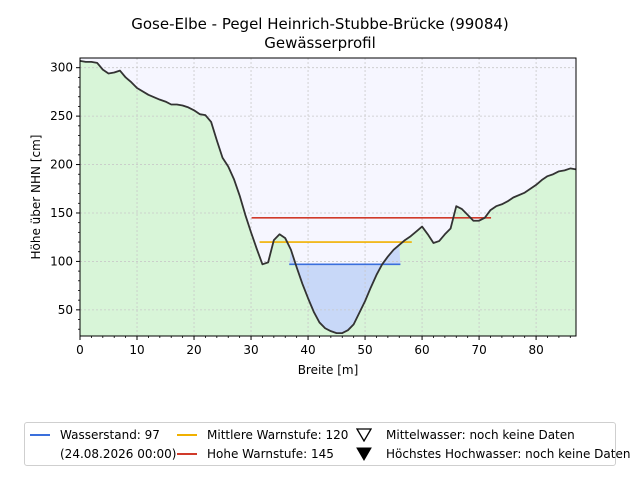 Image resolution: width=640 pixels, height=480 pixels. I want to click on y-tick-label: 150, so click(61, 213).